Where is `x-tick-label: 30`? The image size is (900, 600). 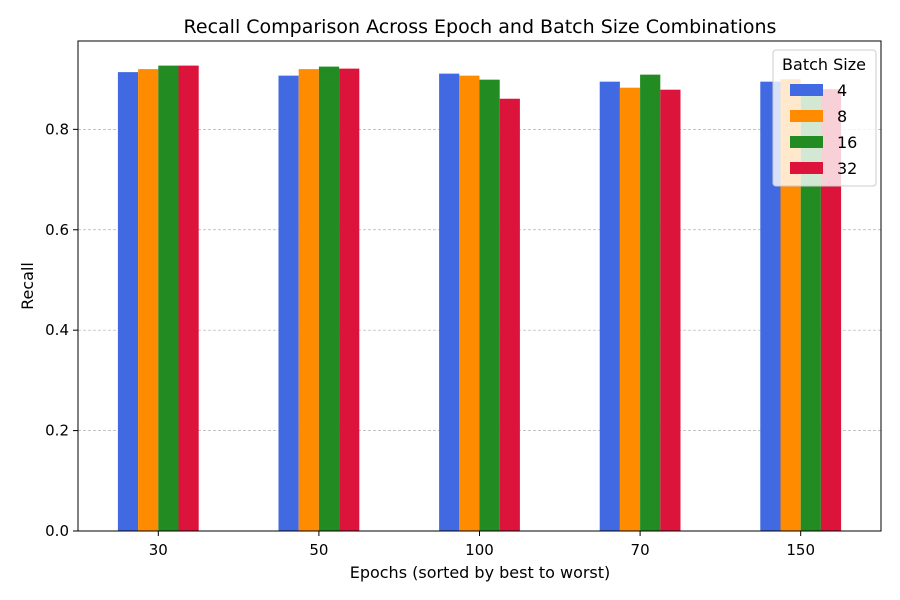 x-tick-label: 30 is located at coordinates (158, 550).